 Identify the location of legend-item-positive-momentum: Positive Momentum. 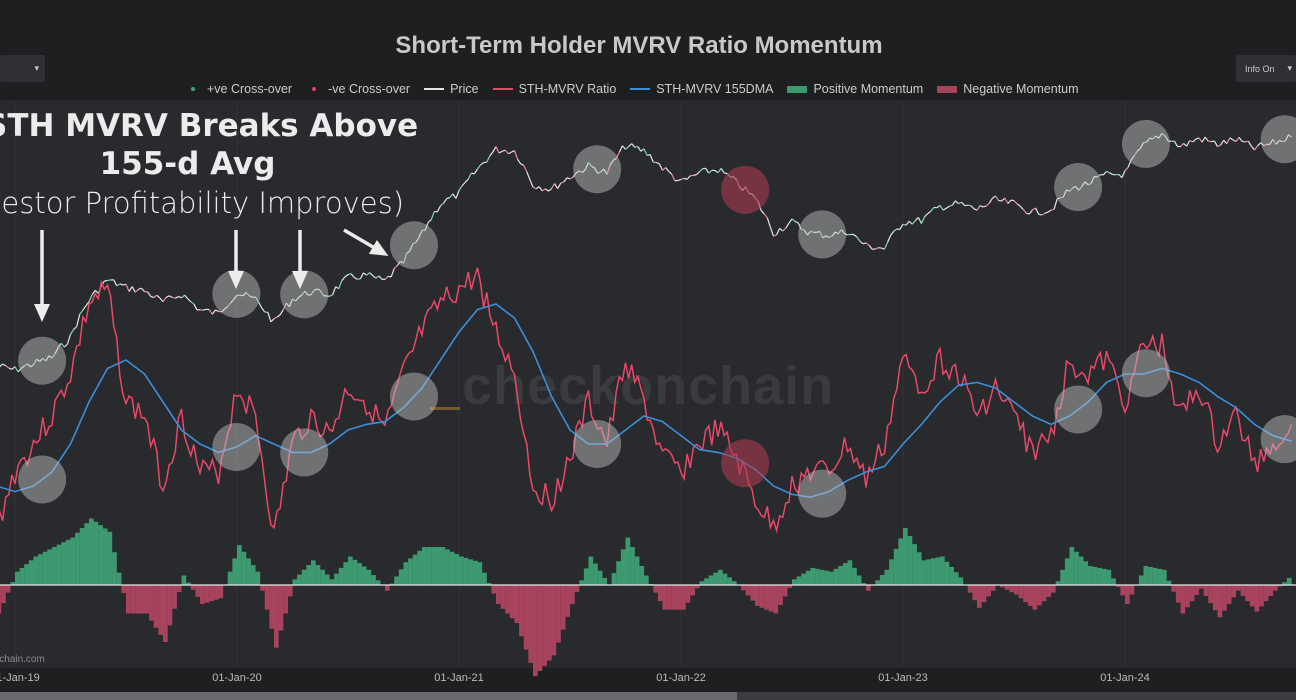
(855, 89).